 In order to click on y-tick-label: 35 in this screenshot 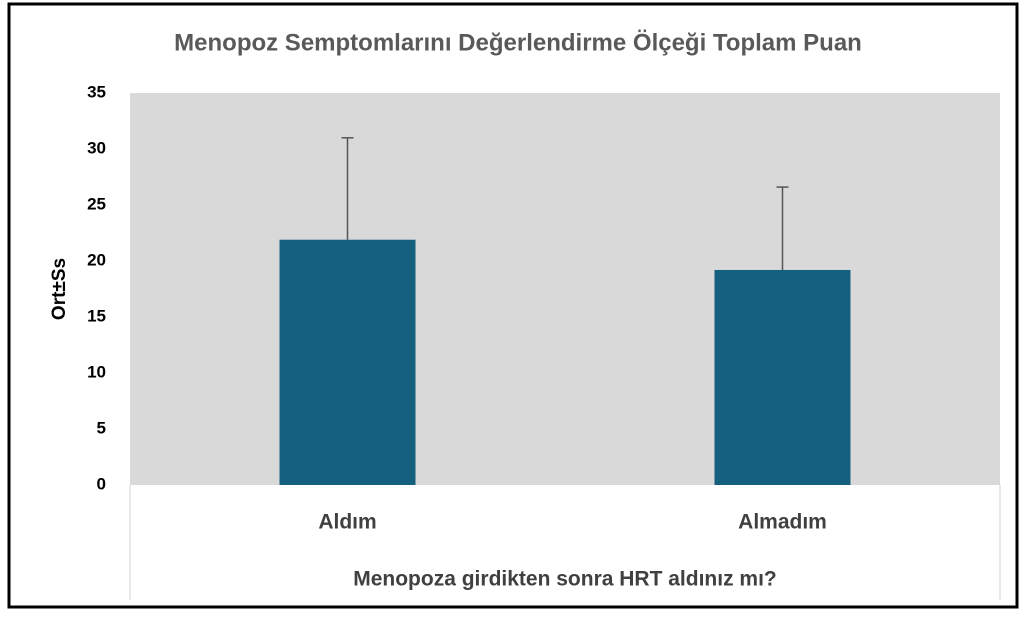, I will do `click(96, 91)`.